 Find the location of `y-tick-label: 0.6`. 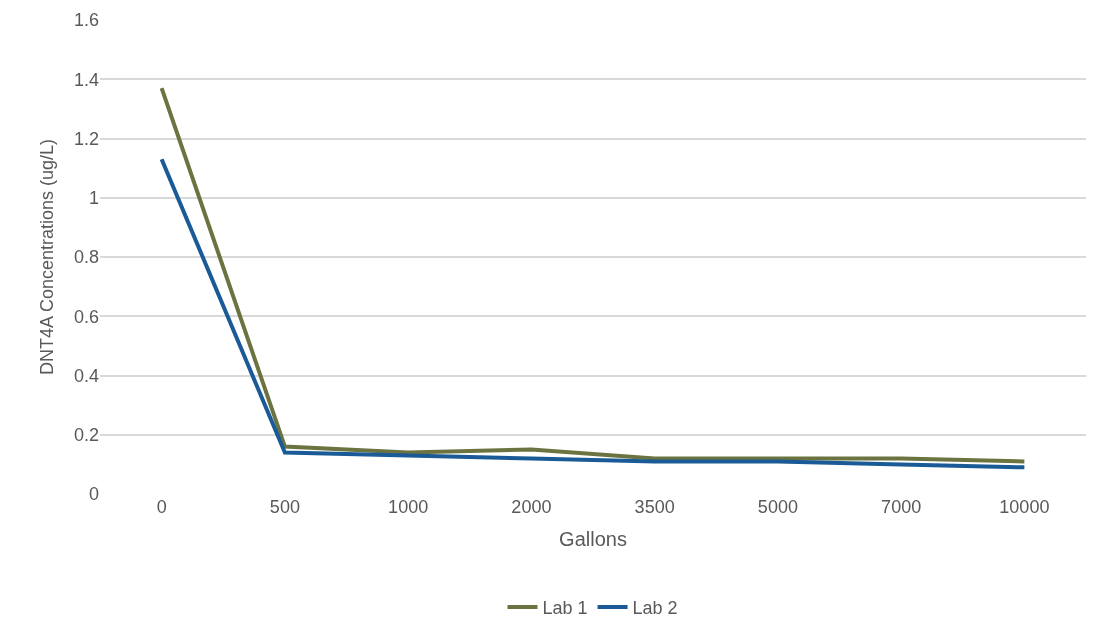

y-tick-label: 0.6 is located at coordinates (86, 316).